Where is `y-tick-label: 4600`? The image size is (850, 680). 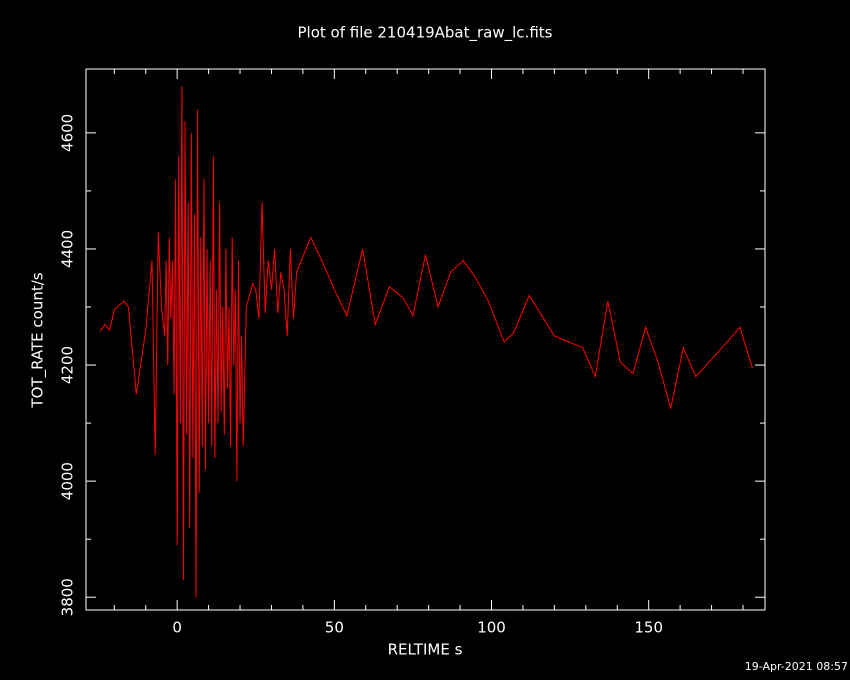 y-tick-label: 4600 is located at coordinates (68, 133).